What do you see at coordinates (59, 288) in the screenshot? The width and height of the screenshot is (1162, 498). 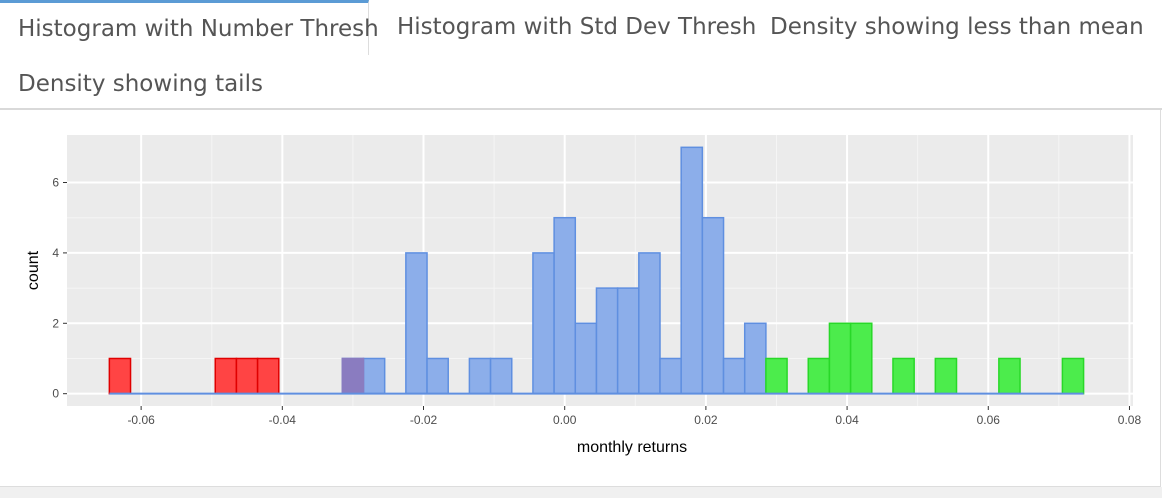 I see `y-axis: 0 2 4 6` at bounding box center [59, 288].